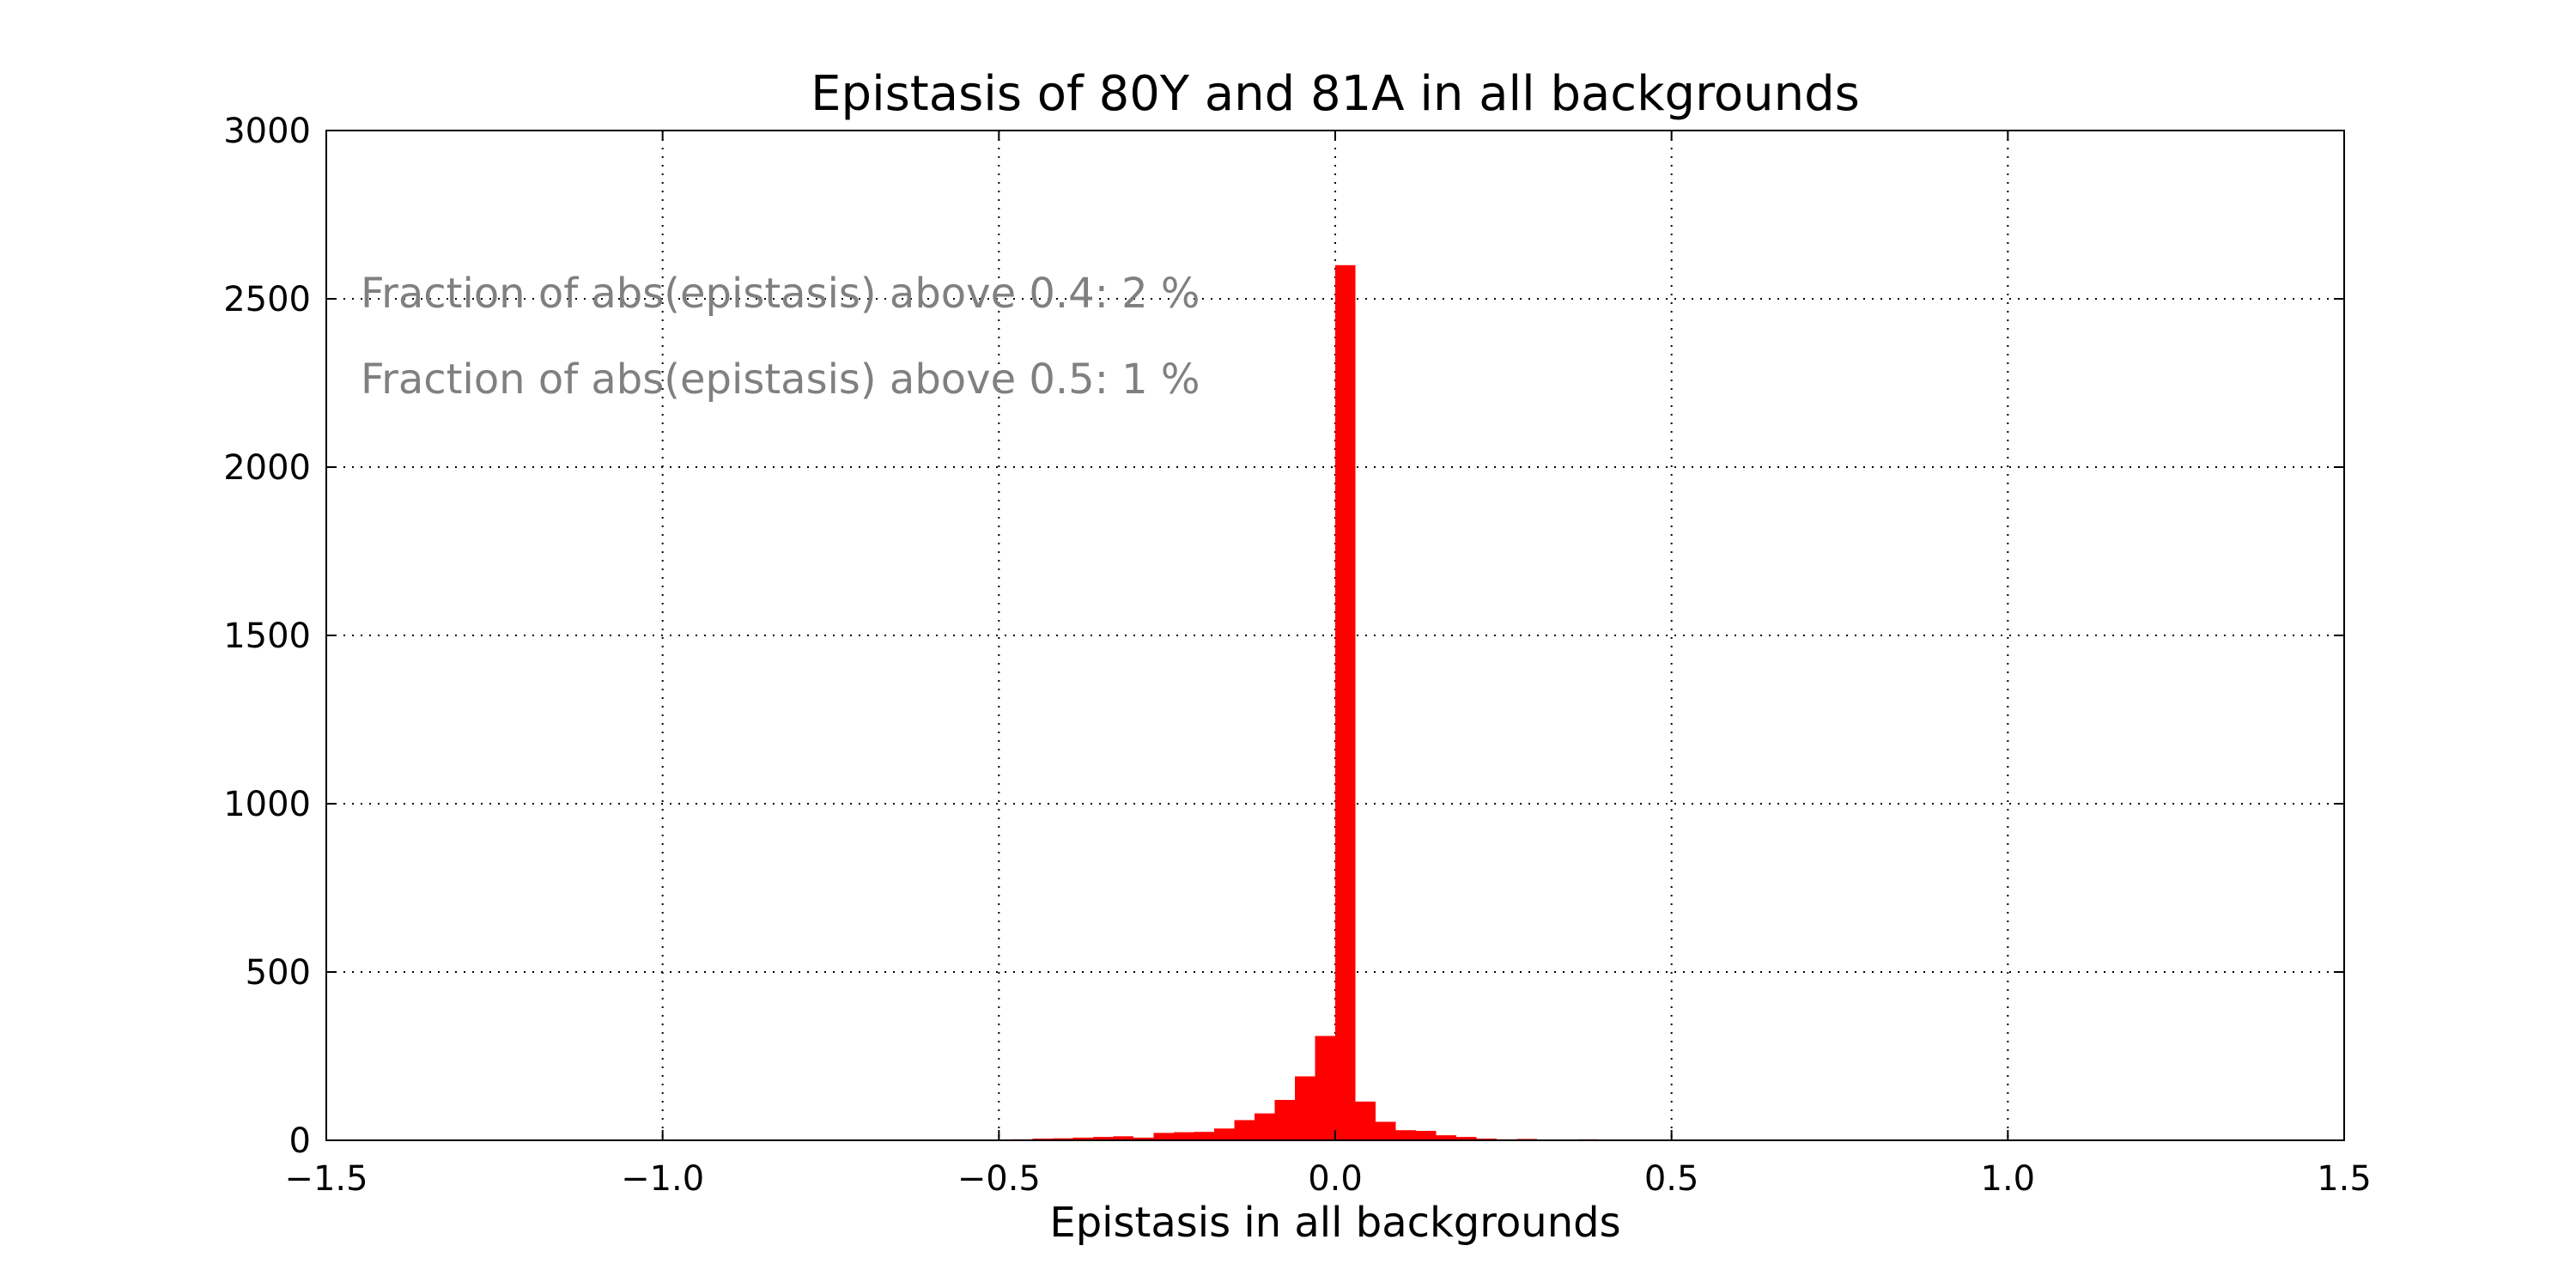 The image size is (2576, 1288). I want to click on x-axis-label: Epistasis in all backgrounds, so click(1334, 1223).